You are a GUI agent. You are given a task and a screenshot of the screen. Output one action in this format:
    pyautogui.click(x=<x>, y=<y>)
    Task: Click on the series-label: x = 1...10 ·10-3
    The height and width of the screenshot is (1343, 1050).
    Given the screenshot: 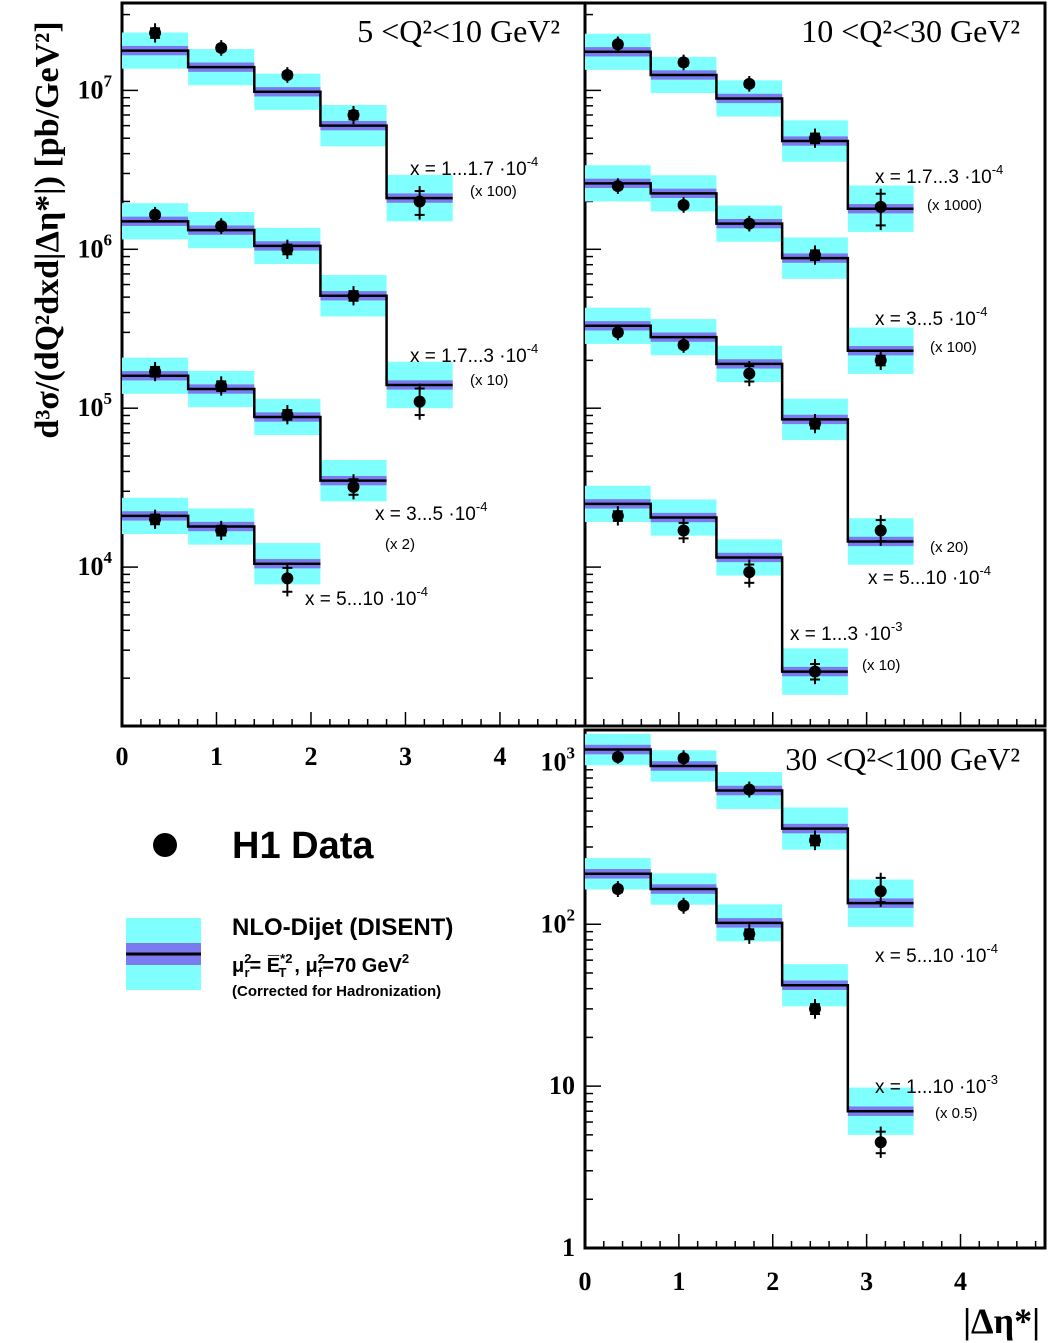 What is the action you would take?
    pyautogui.click(x=936, y=1085)
    